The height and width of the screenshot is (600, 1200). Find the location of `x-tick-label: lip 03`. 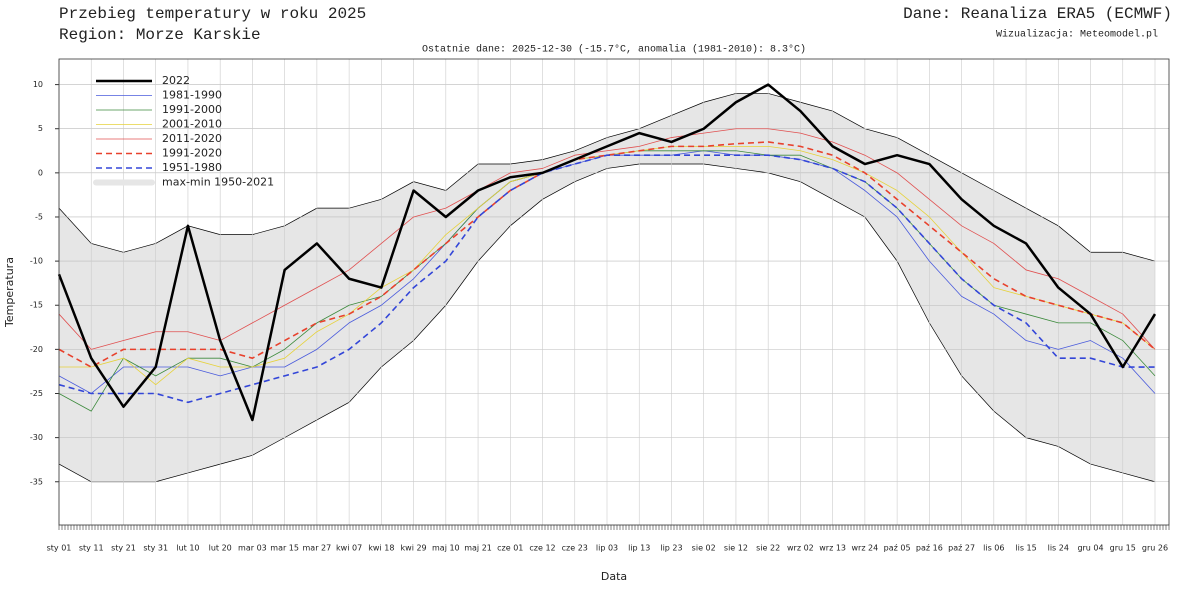

x-tick-label: lip 03 is located at coordinates (607, 548).